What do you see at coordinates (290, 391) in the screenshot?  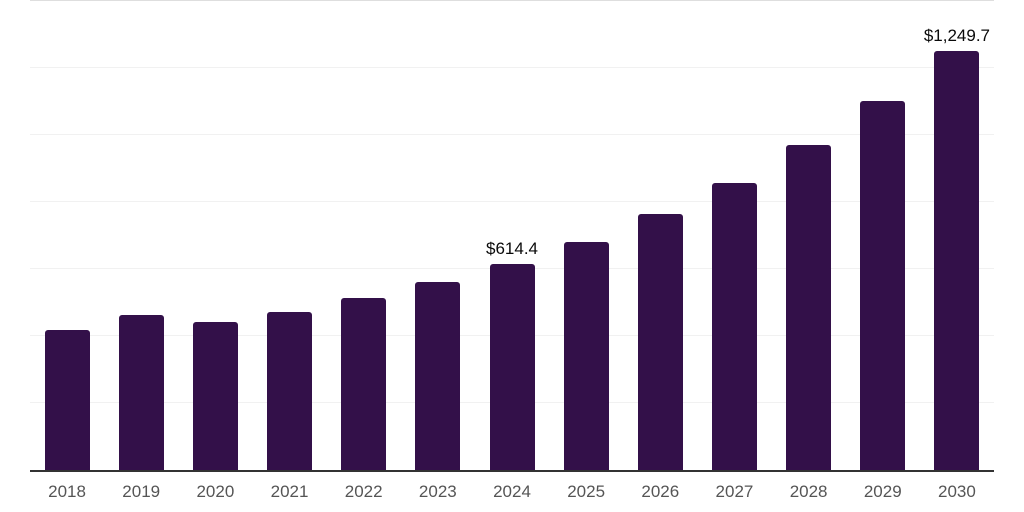 I see `bar-2021` at bounding box center [290, 391].